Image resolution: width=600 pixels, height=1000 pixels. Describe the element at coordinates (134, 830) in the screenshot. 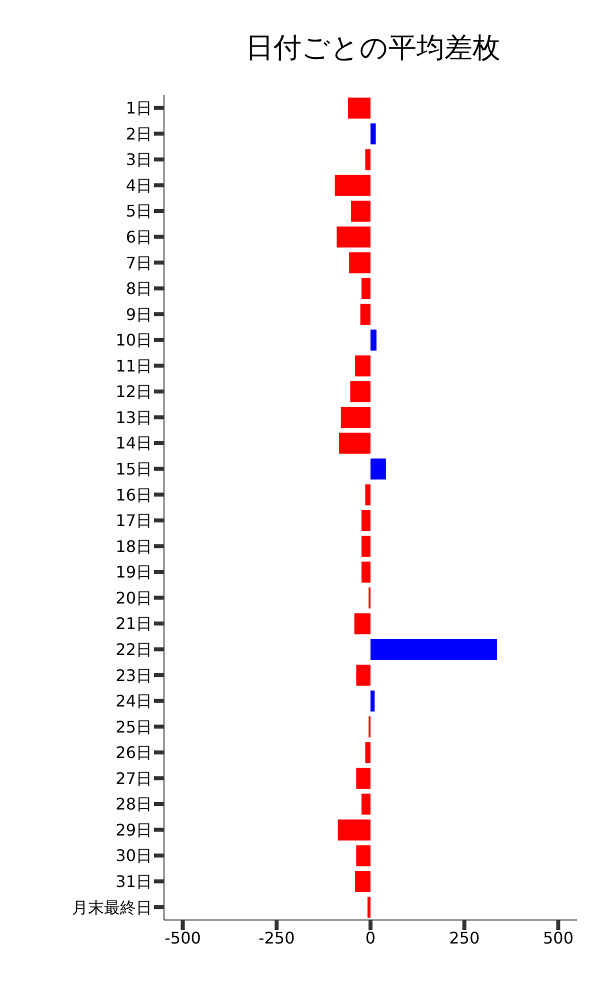

I see `y-tick-label: 29日` at that location.